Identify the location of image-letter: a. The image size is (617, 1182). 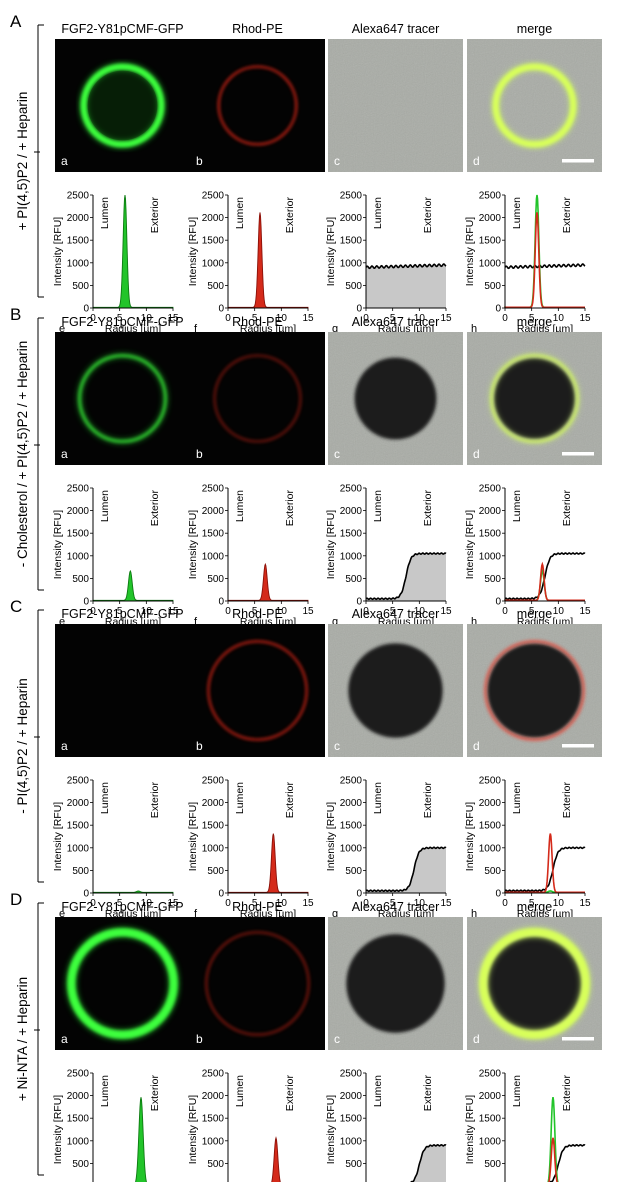
(64, 1039).